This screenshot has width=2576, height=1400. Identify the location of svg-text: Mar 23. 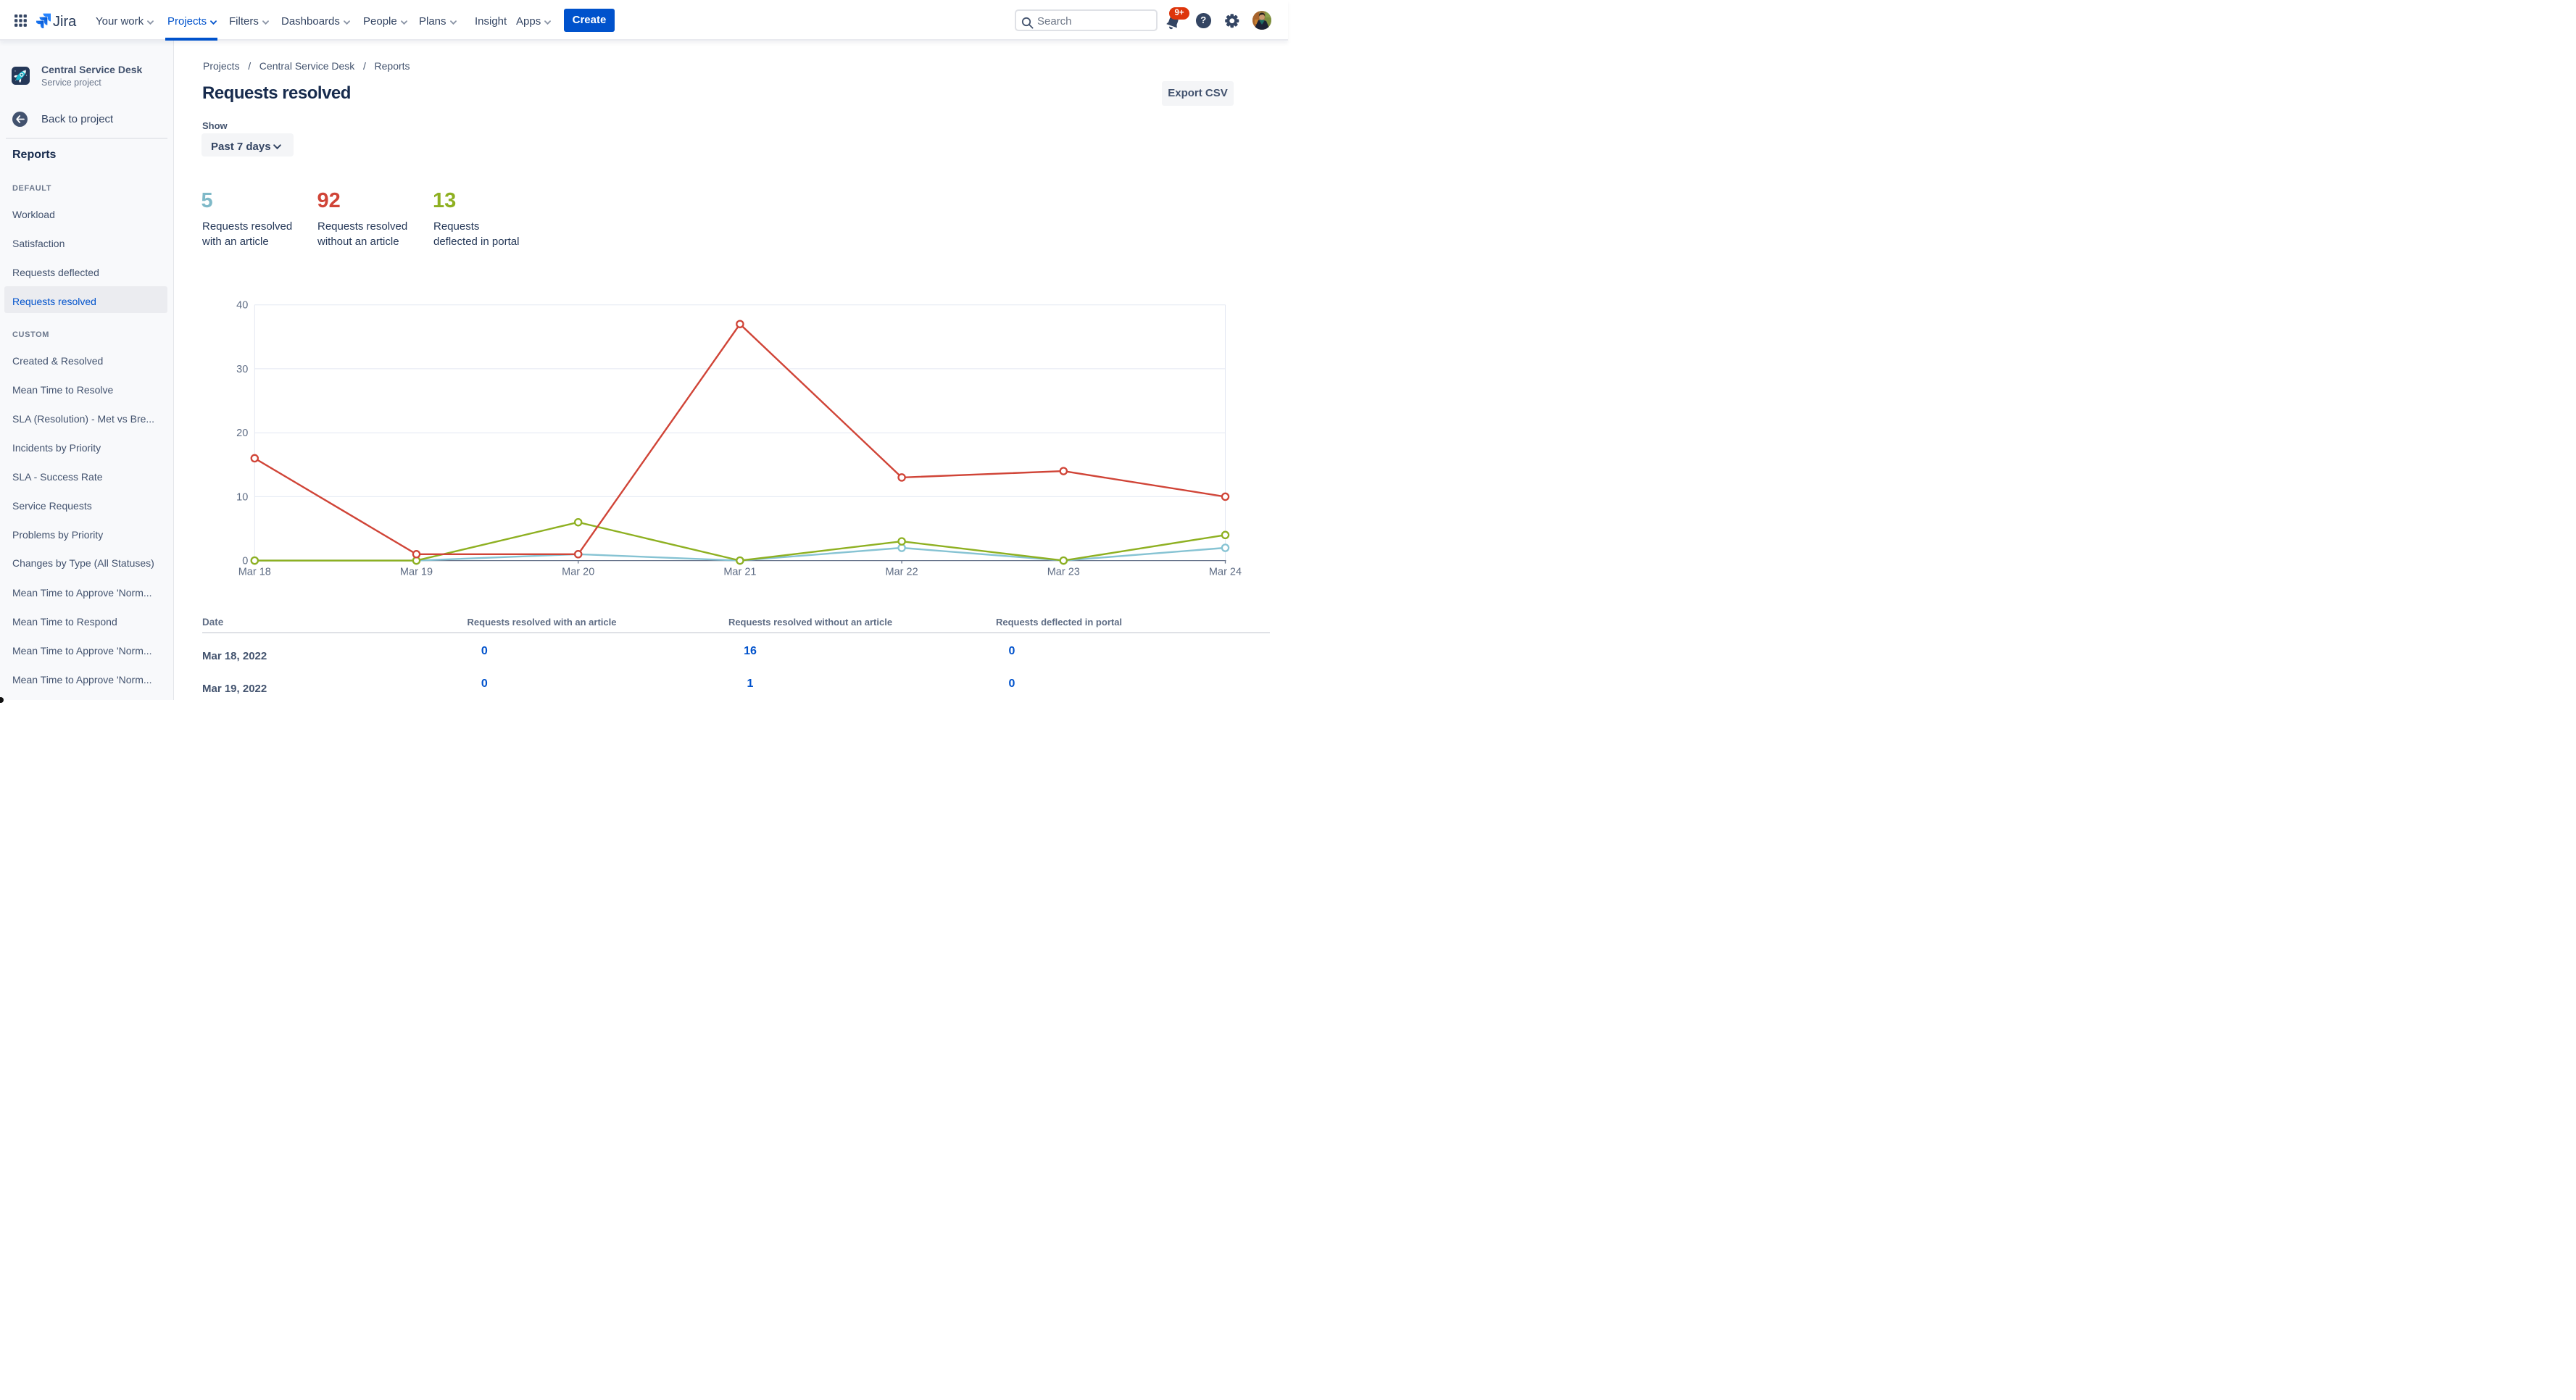
(1063, 572).